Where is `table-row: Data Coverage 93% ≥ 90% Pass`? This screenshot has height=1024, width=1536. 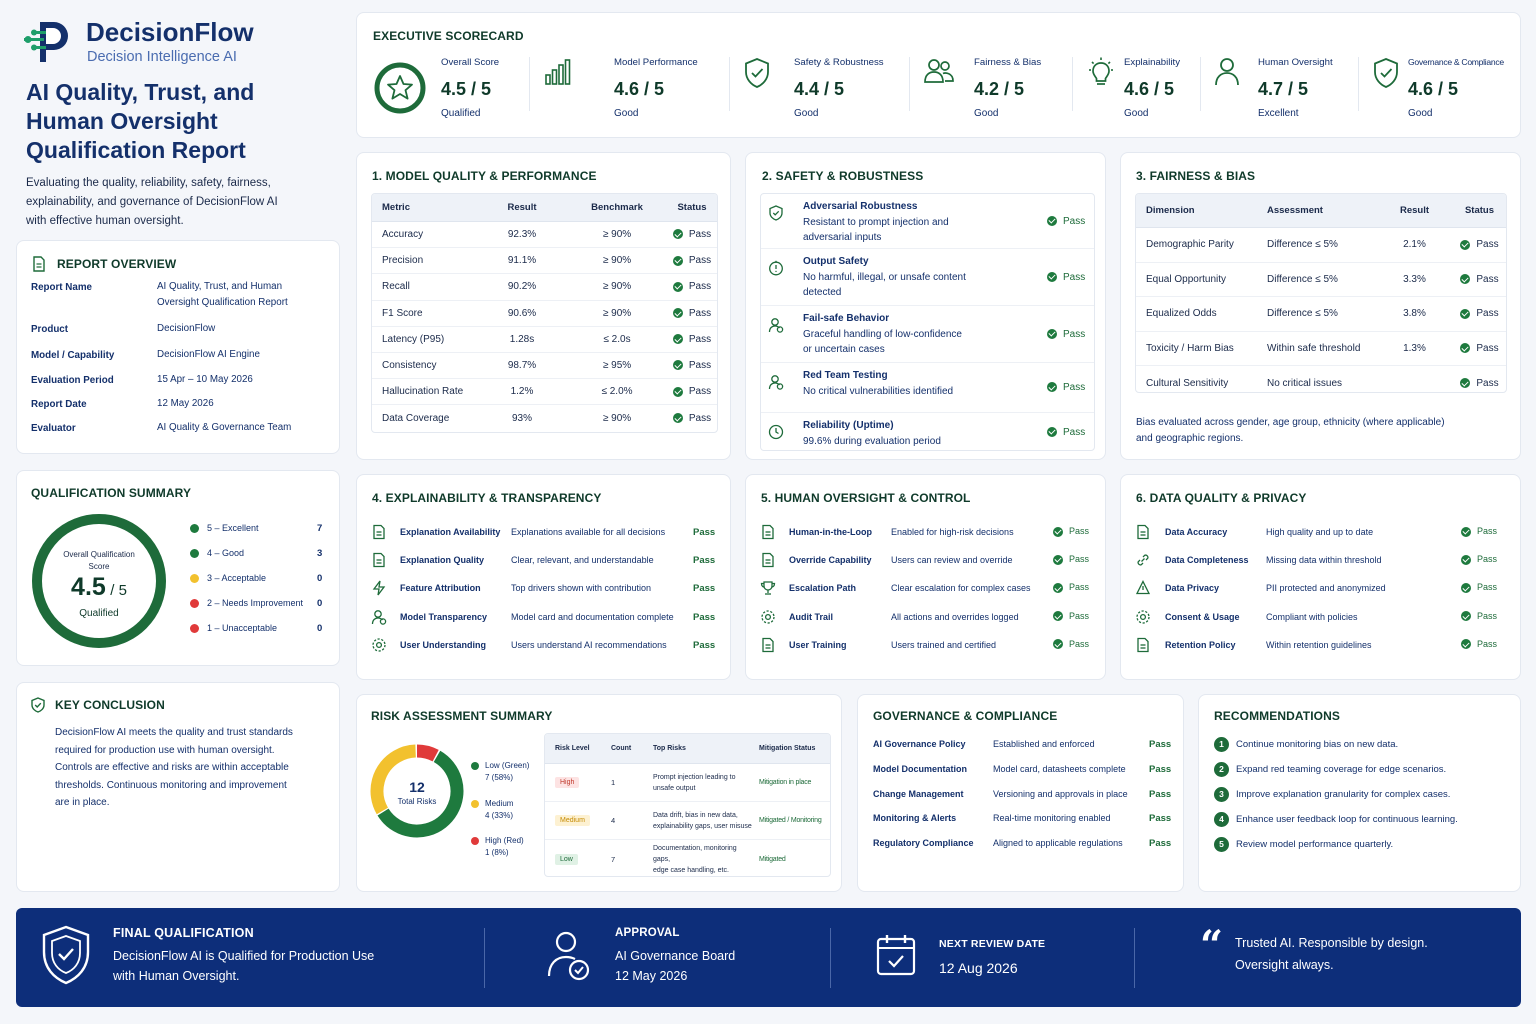
table-row: Data Coverage 93% ≥ 90% Pass is located at coordinates (544, 418).